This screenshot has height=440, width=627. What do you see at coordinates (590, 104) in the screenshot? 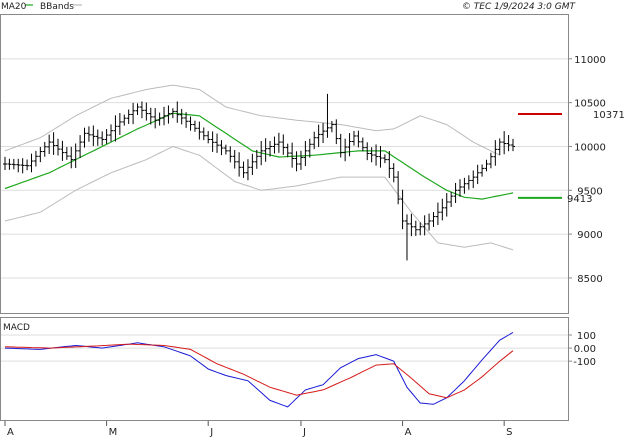
I see `price-ytick-label: 10500` at bounding box center [590, 104].